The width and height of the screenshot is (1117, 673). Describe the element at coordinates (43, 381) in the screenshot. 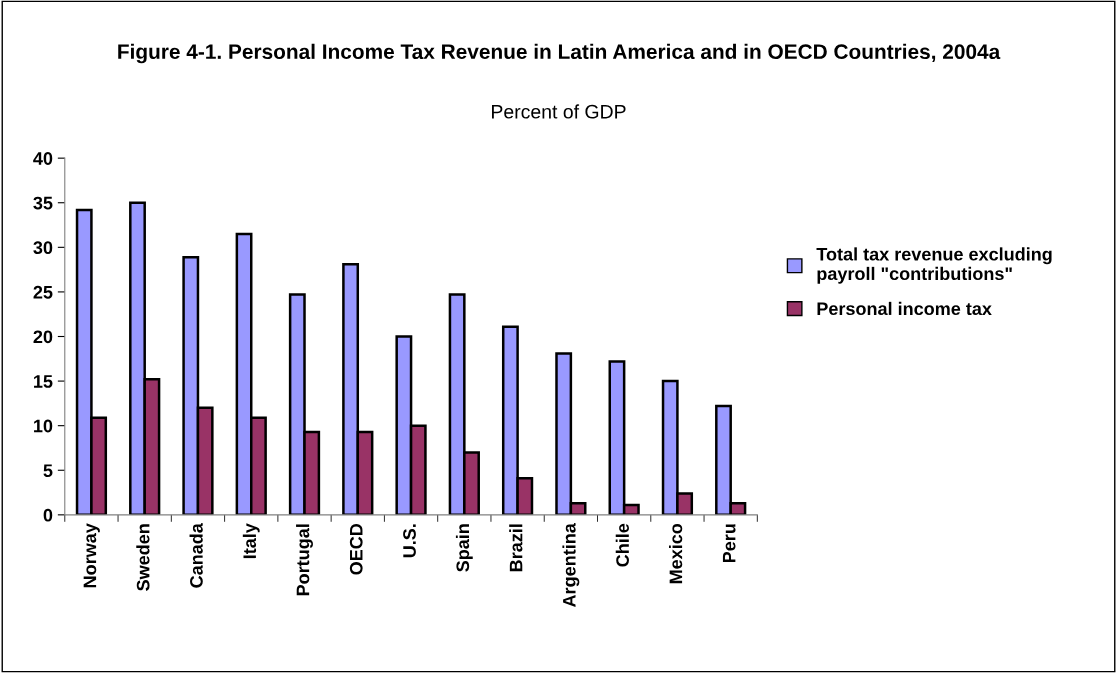

I see `y-tick-label: 15` at that location.